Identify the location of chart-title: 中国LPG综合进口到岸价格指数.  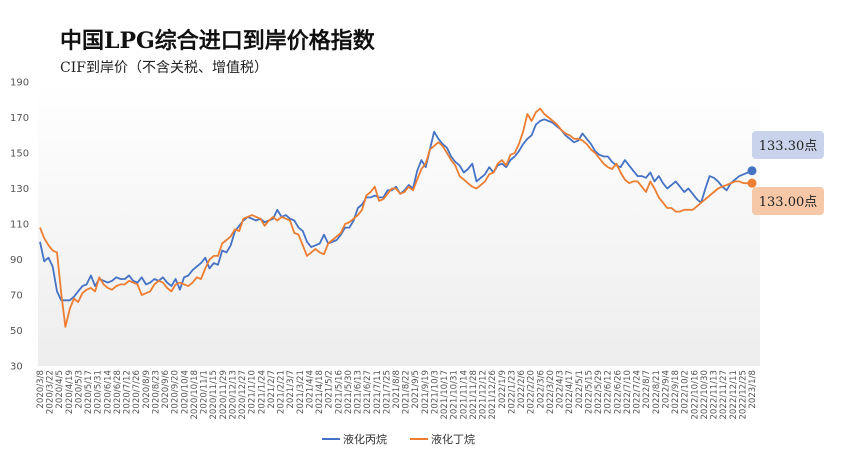
(218, 41).